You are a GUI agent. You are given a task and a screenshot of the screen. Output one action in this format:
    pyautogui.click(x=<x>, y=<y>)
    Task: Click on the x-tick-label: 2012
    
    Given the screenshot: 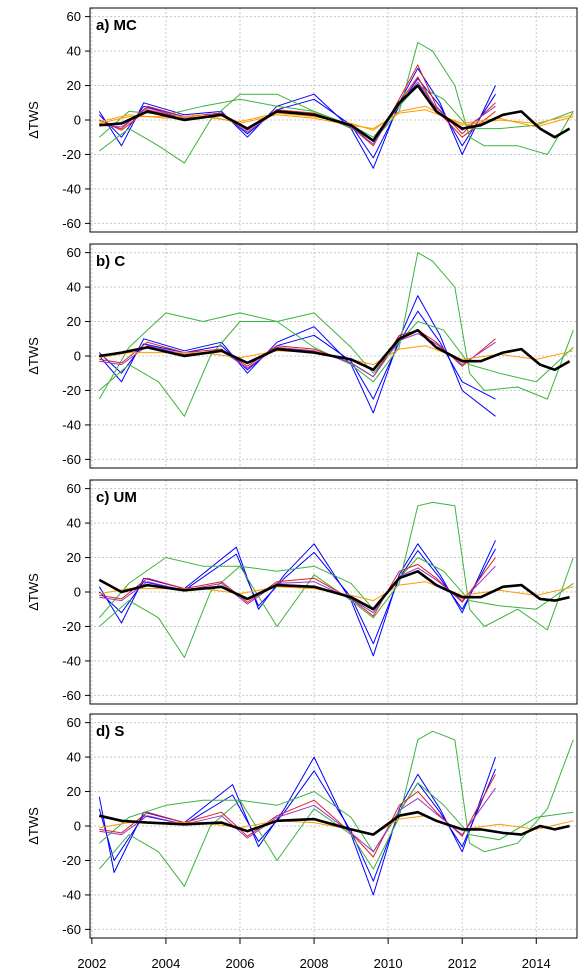 What is the action you would take?
    pyautogui.click(x=462, y=963)
    